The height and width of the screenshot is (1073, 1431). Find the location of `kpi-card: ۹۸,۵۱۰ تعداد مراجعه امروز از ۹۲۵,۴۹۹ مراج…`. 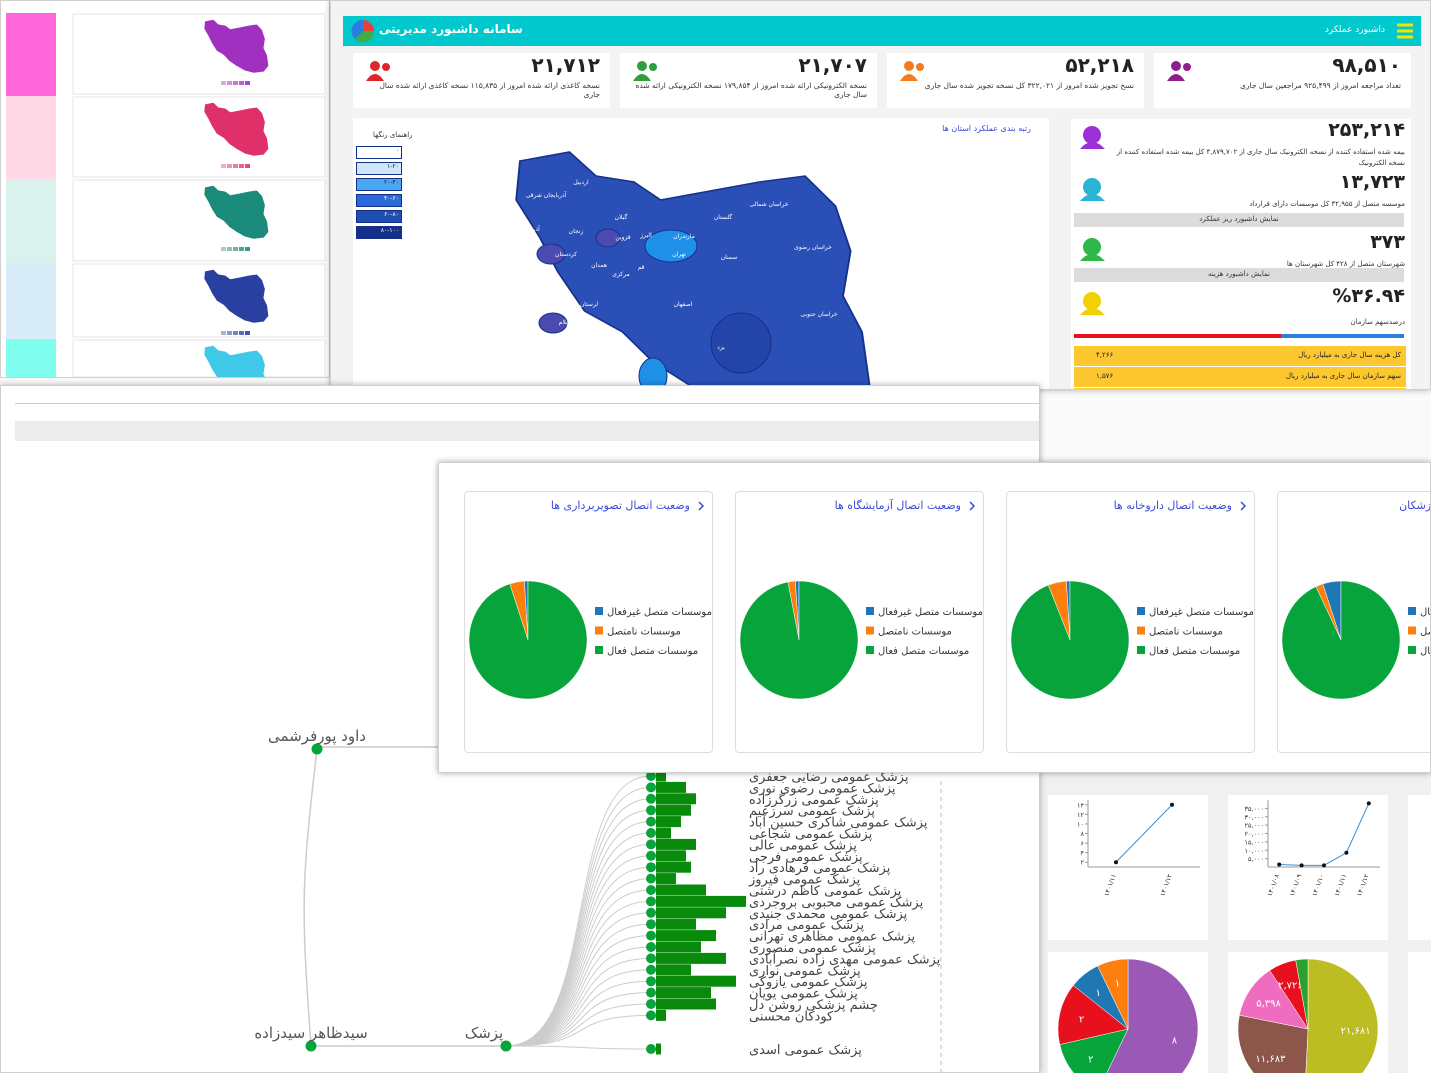

kpi-card: ۹۸,۵۱۰ تعداد مراجعه امروز از ۹۲۵,۴۹۹ مراج… is located at coordinates (1282, 80).